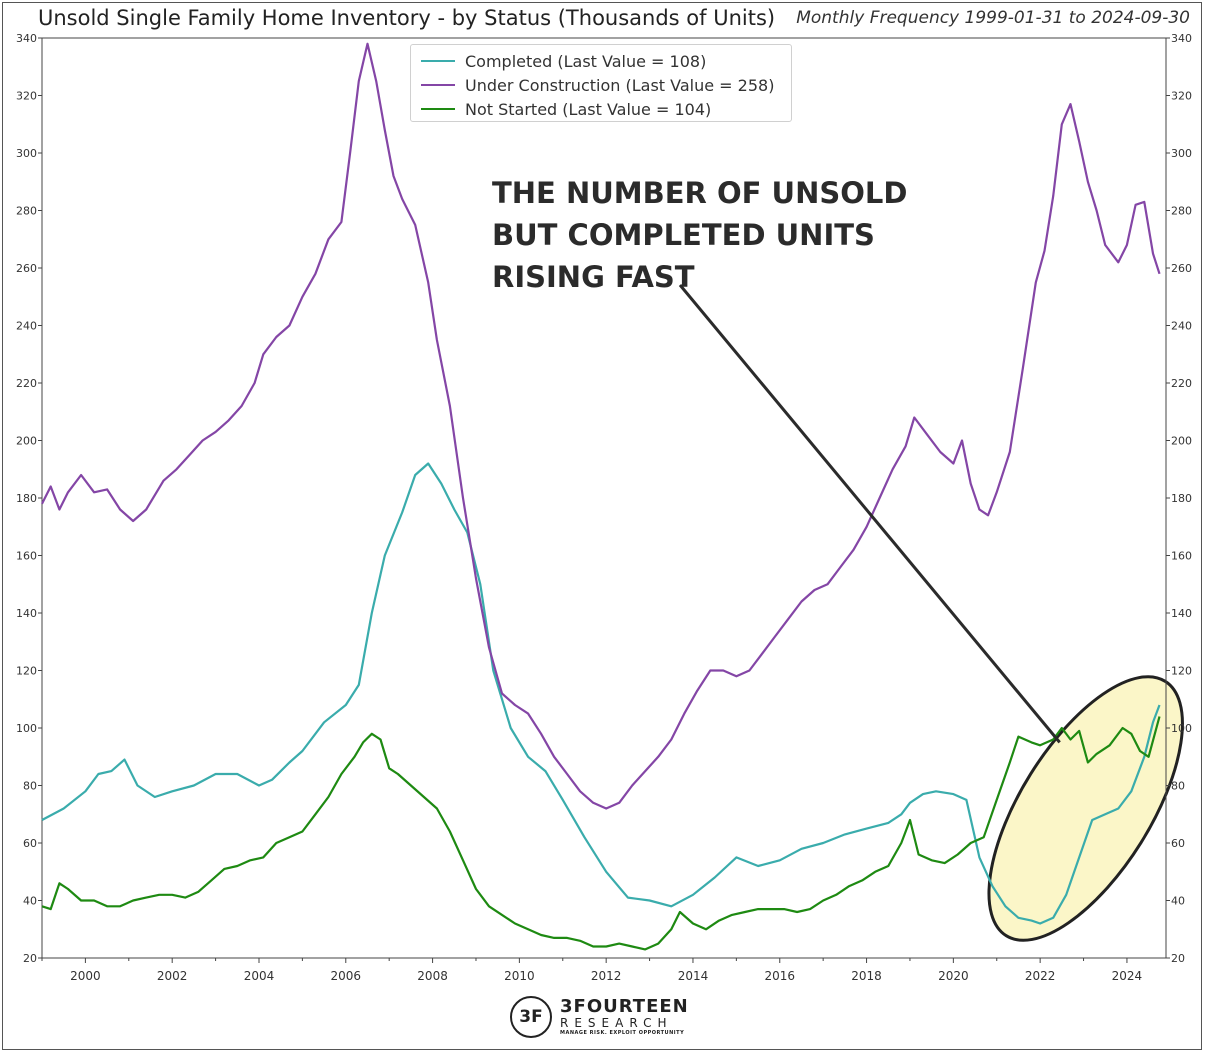 This screenshot has width=1206, height=1054. Describe the element at coordinates (26, 613) in the screenshot. I see `y-tick-label-left: 140` at that location.